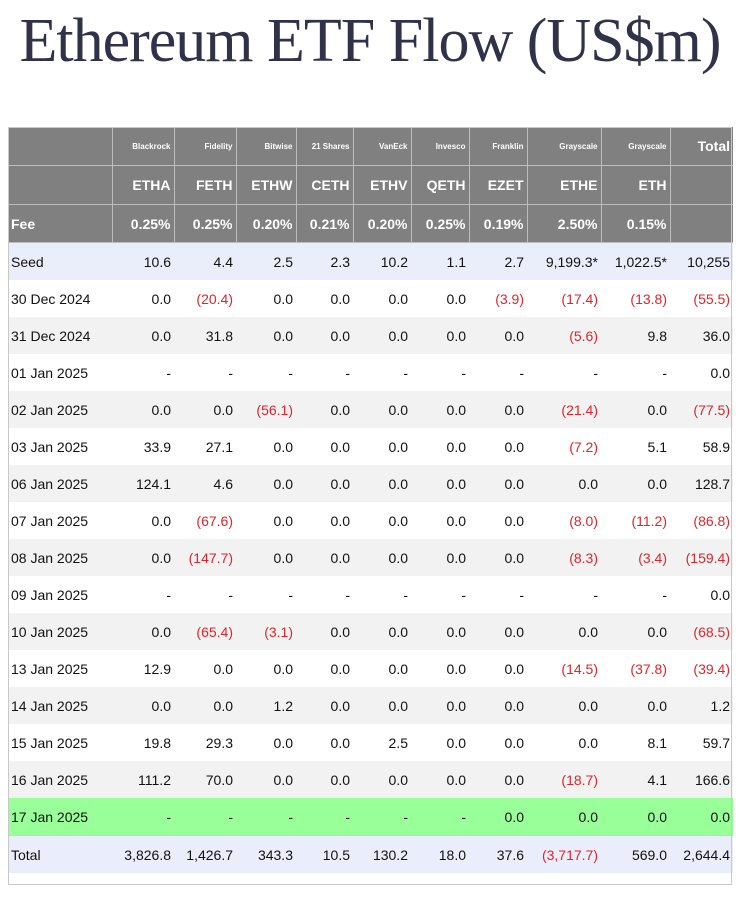 Image resolution: width=740 pixels, height=904 pixels. I want to click on flow-cell: (8.0), so click(564, 520).